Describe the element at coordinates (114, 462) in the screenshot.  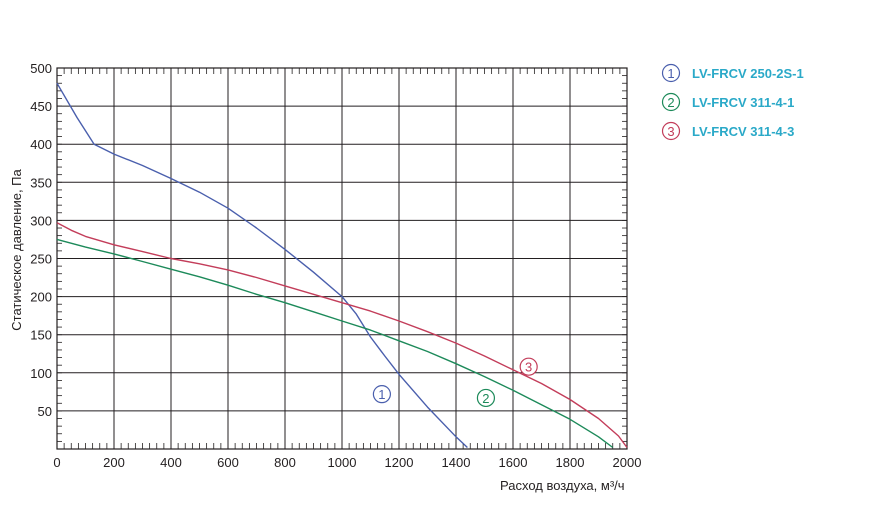
I see `x-tick-label: 200` at that location.